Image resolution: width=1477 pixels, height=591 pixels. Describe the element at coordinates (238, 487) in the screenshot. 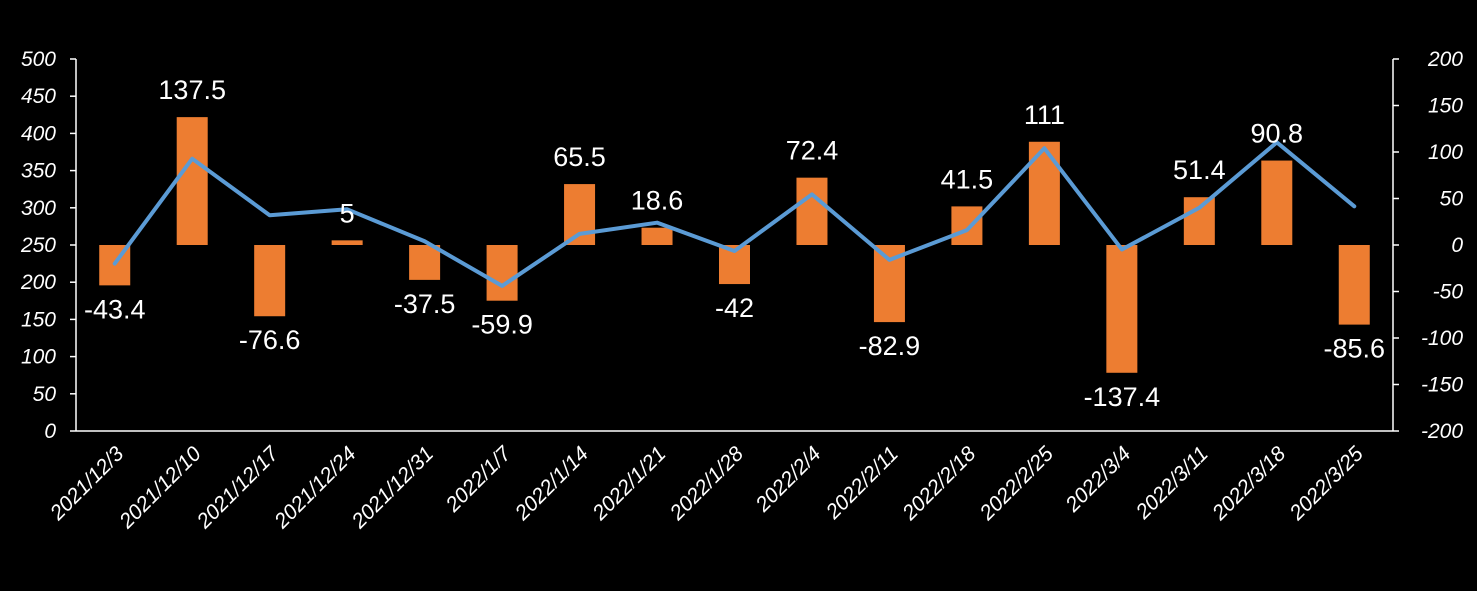

I see `category-label: 2021/12/17` at that location.